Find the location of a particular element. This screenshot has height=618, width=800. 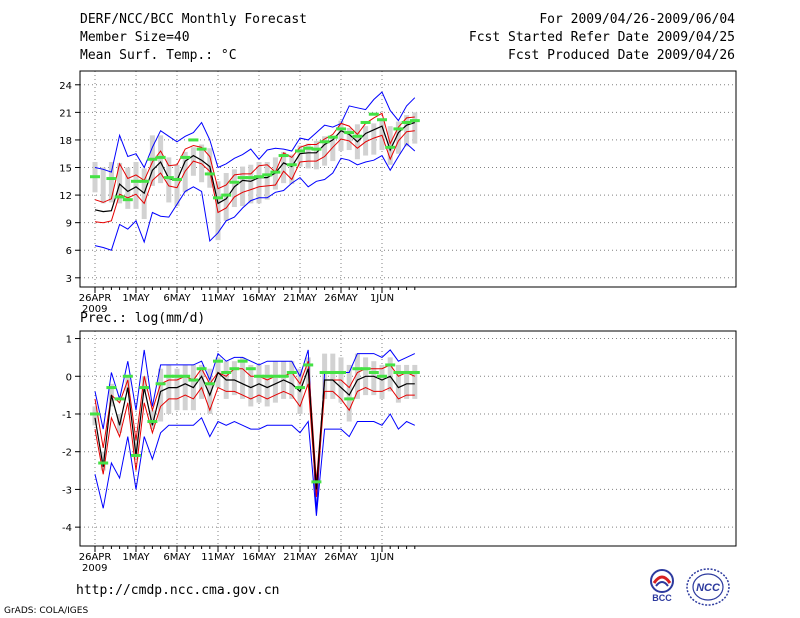

prec-ytick-label: -4 is located at coordinates (67, 528).